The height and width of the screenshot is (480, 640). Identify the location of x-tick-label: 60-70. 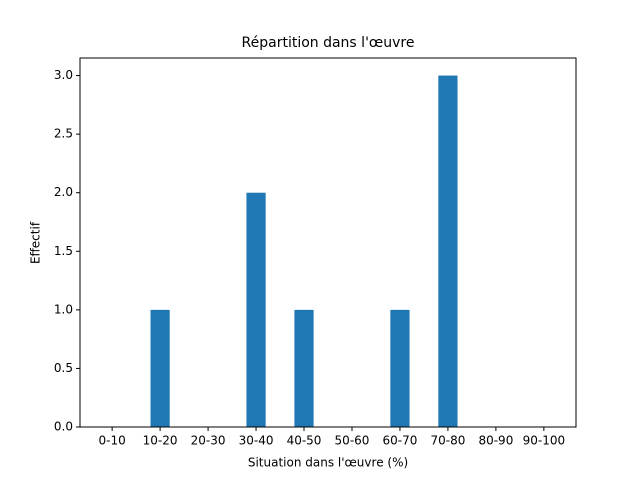
(400, 441).